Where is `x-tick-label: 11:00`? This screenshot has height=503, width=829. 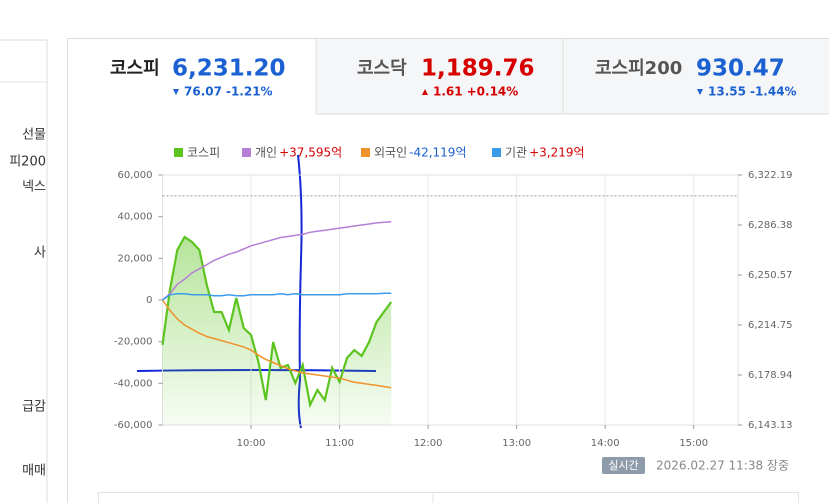
x-tick-label: 11:00 is located at coordinates (339, 443).